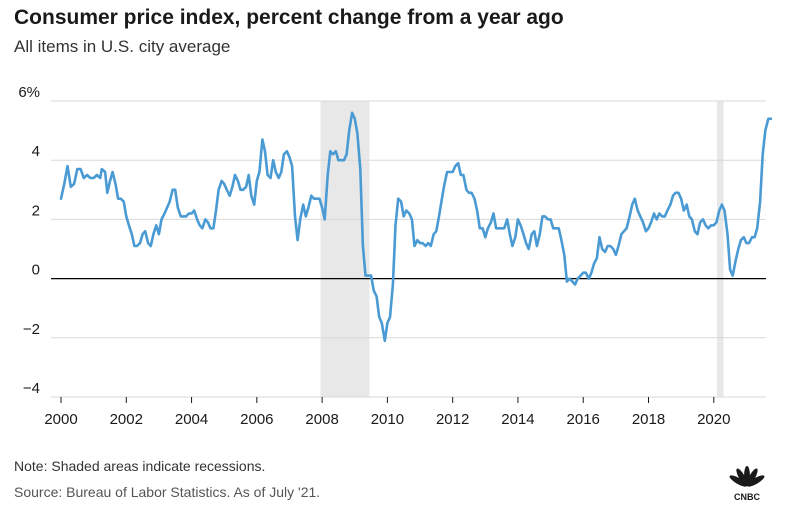 The width and height of the screenshot is (801, 531). What do you see at coordinates (29, 92) in the screenshot?
I see `y-tick-label: 6%` at bounding box center [29, 92].